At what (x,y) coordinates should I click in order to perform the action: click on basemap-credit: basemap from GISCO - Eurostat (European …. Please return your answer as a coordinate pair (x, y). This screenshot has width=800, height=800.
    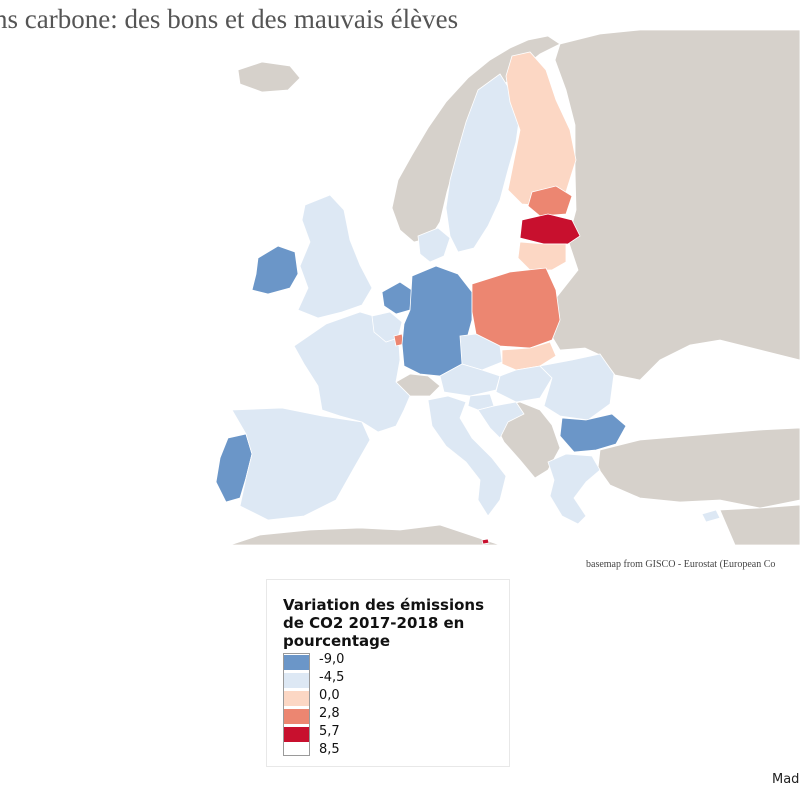
    Looking at the image, I should click on (681, 564).